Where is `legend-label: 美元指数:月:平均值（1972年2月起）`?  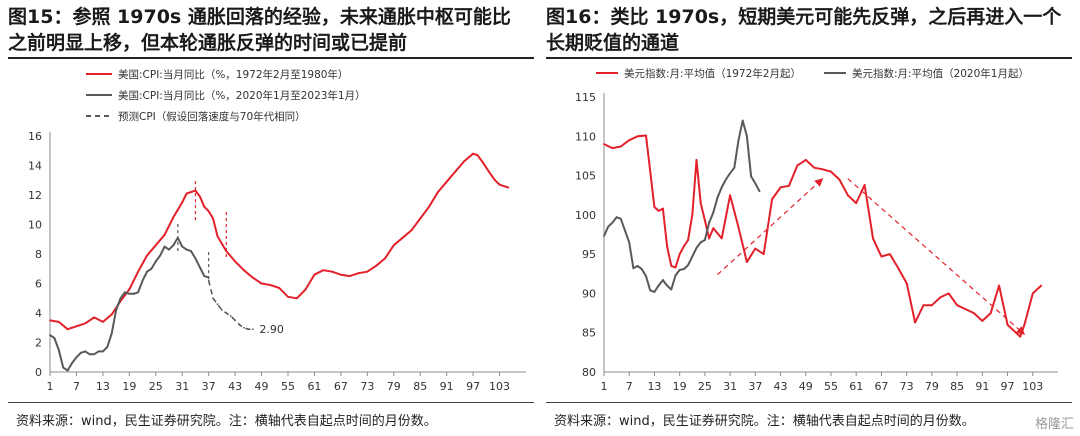
legend-label: 美元指数:月:平均值（1972年2月起） is located at coordinates (712, 73).